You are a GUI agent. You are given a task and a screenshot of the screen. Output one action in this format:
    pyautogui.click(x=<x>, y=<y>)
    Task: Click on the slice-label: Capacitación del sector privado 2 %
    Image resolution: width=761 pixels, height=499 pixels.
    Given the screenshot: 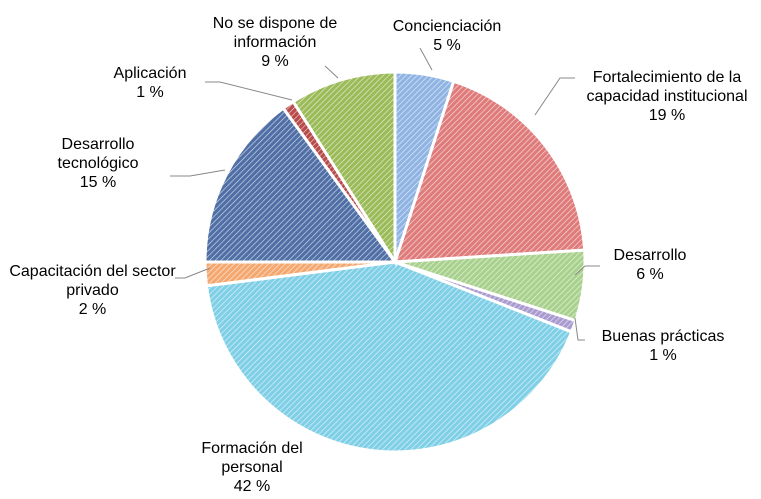 What is the action you would take?
    pyautogui.click(x=92, y=290)
    